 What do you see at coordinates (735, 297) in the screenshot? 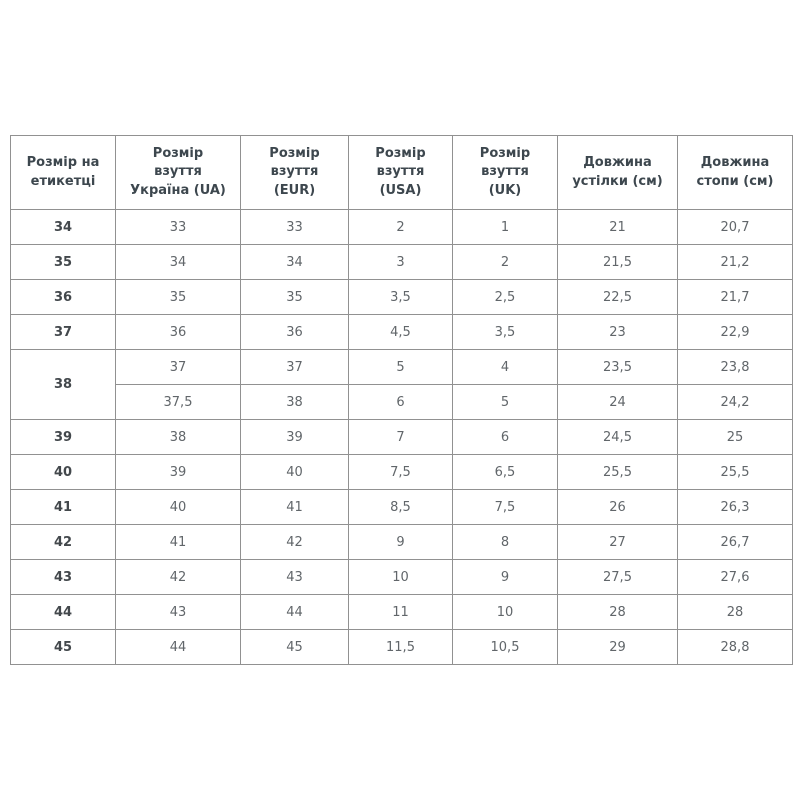
I see `cell-foot-length: 21,7` at bounding box center [735, 297].